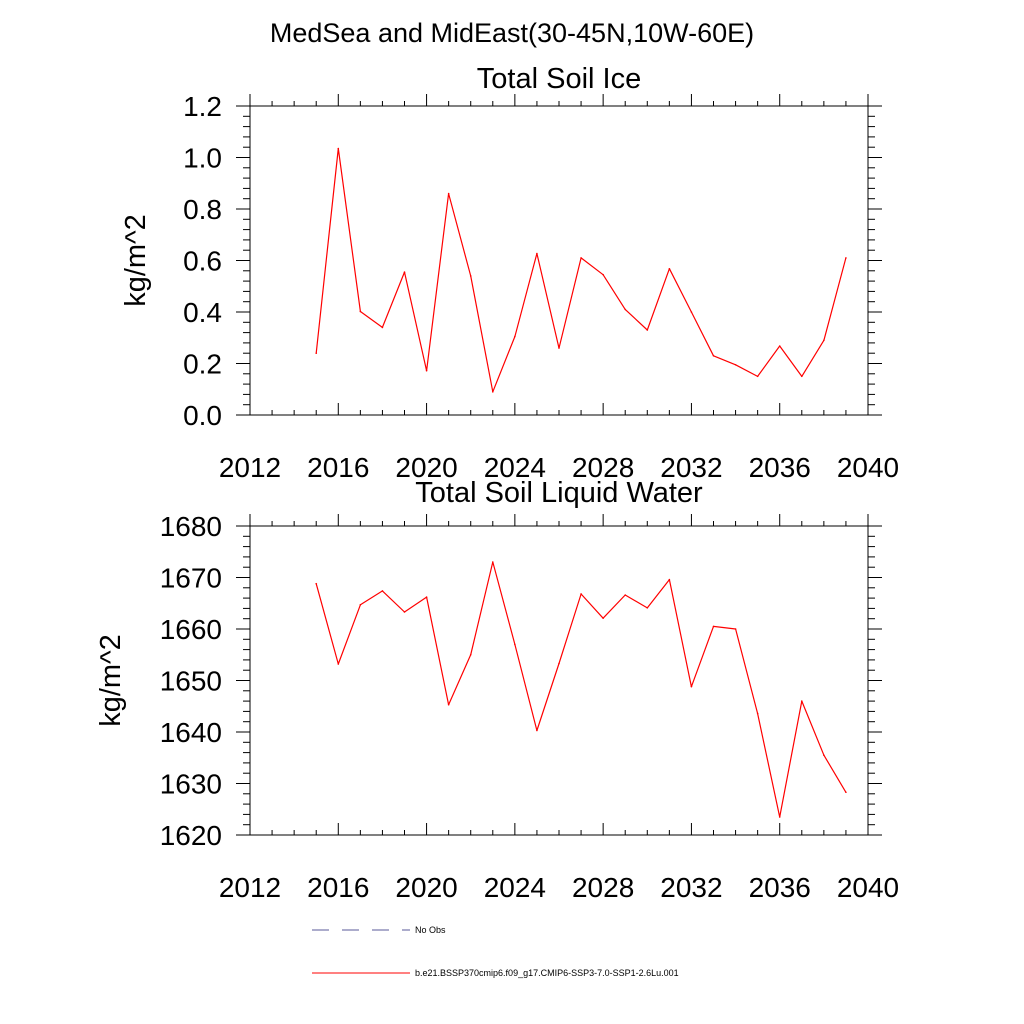 Image resolution: width=1024 pixels, height=1024 pixels. Describe the element at coordinates (202, 261) in the screenshot. I see `y-tick-label: 0.6` at that location.